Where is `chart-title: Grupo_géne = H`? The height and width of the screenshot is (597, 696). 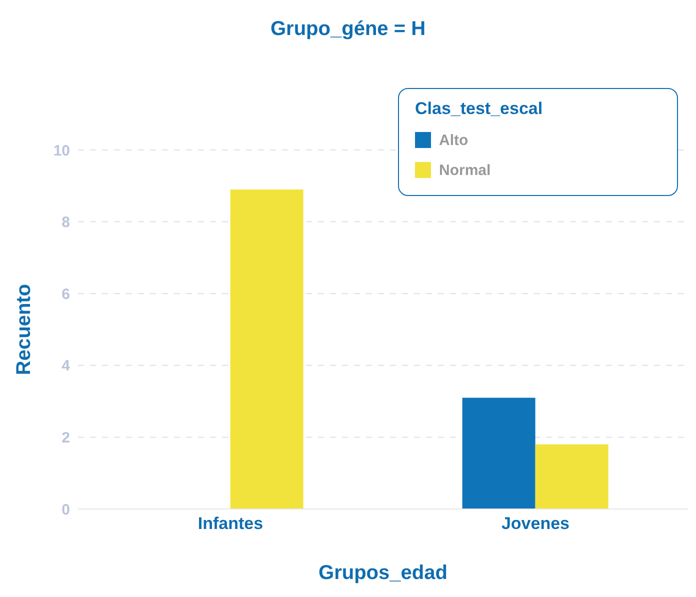
chart-title: Grupo_géne = H is located at coordinates (348, 29).